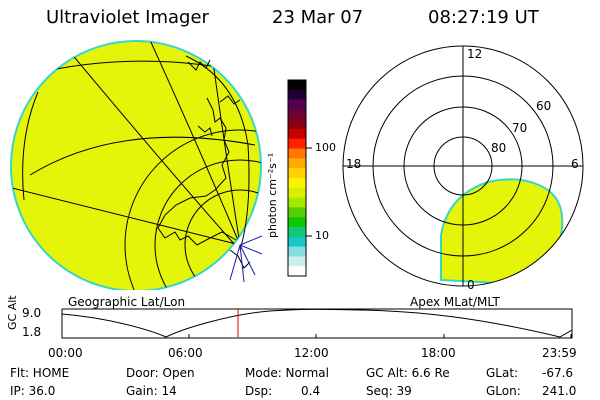 The image size is (600, 400). I want to click on altitude-curve, so click(317, 323).